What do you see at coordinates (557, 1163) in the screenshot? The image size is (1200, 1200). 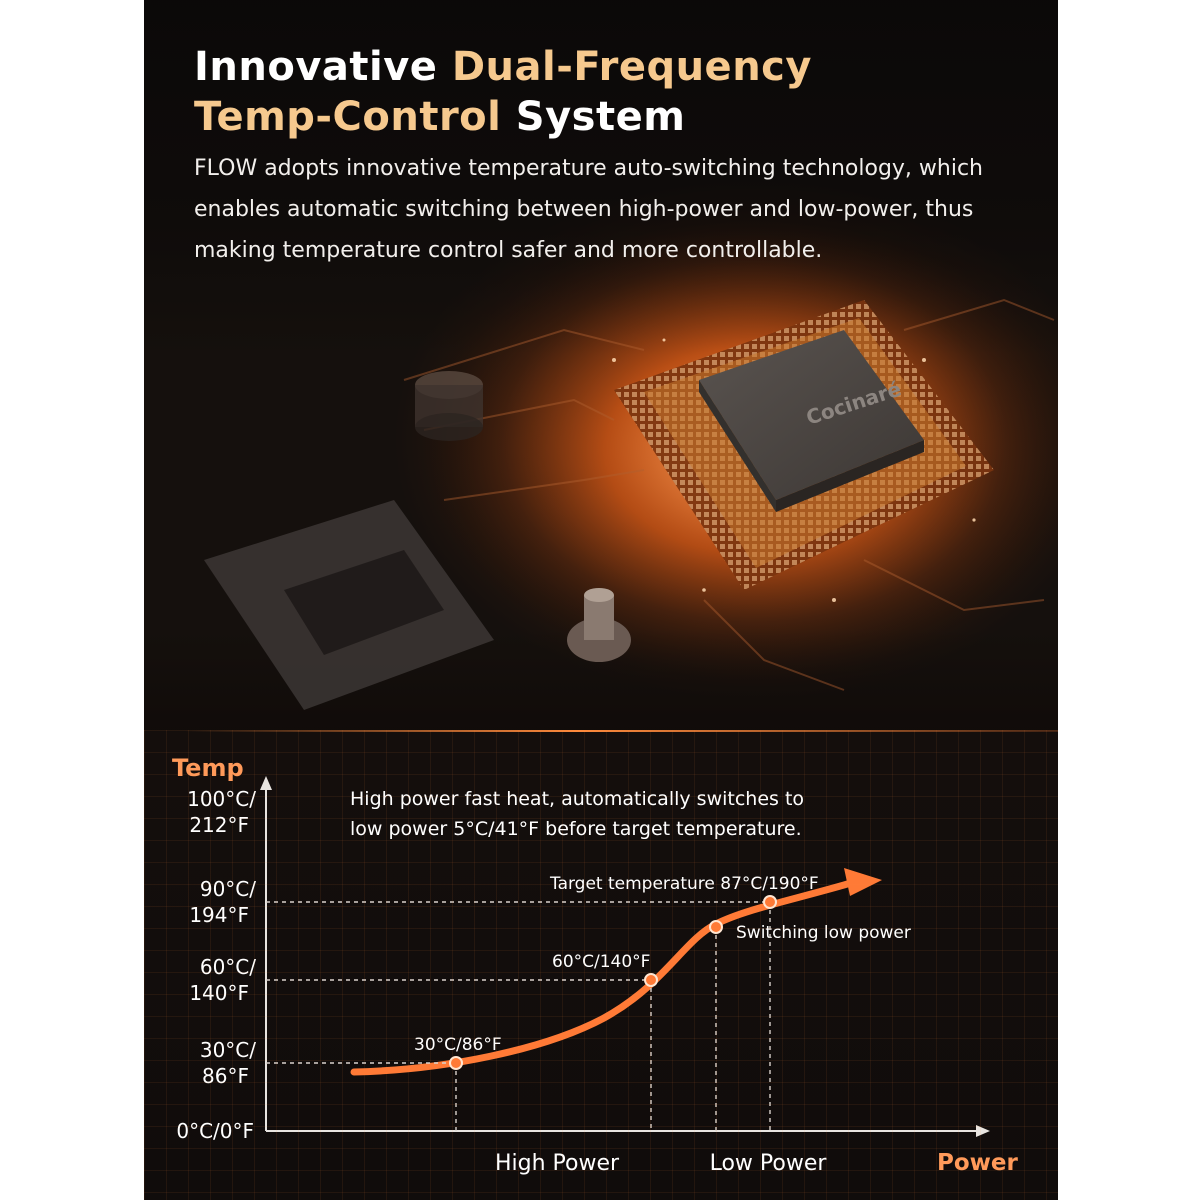 I see `x-label-high-power: High Power` at bounding box center [557, 1163].